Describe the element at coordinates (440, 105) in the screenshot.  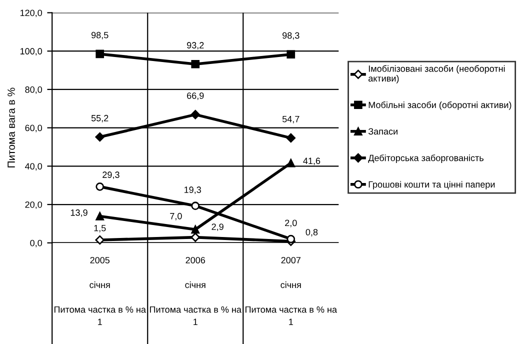
I see `legend-label: Мобільні засоби (оборотні активи)` at that location.